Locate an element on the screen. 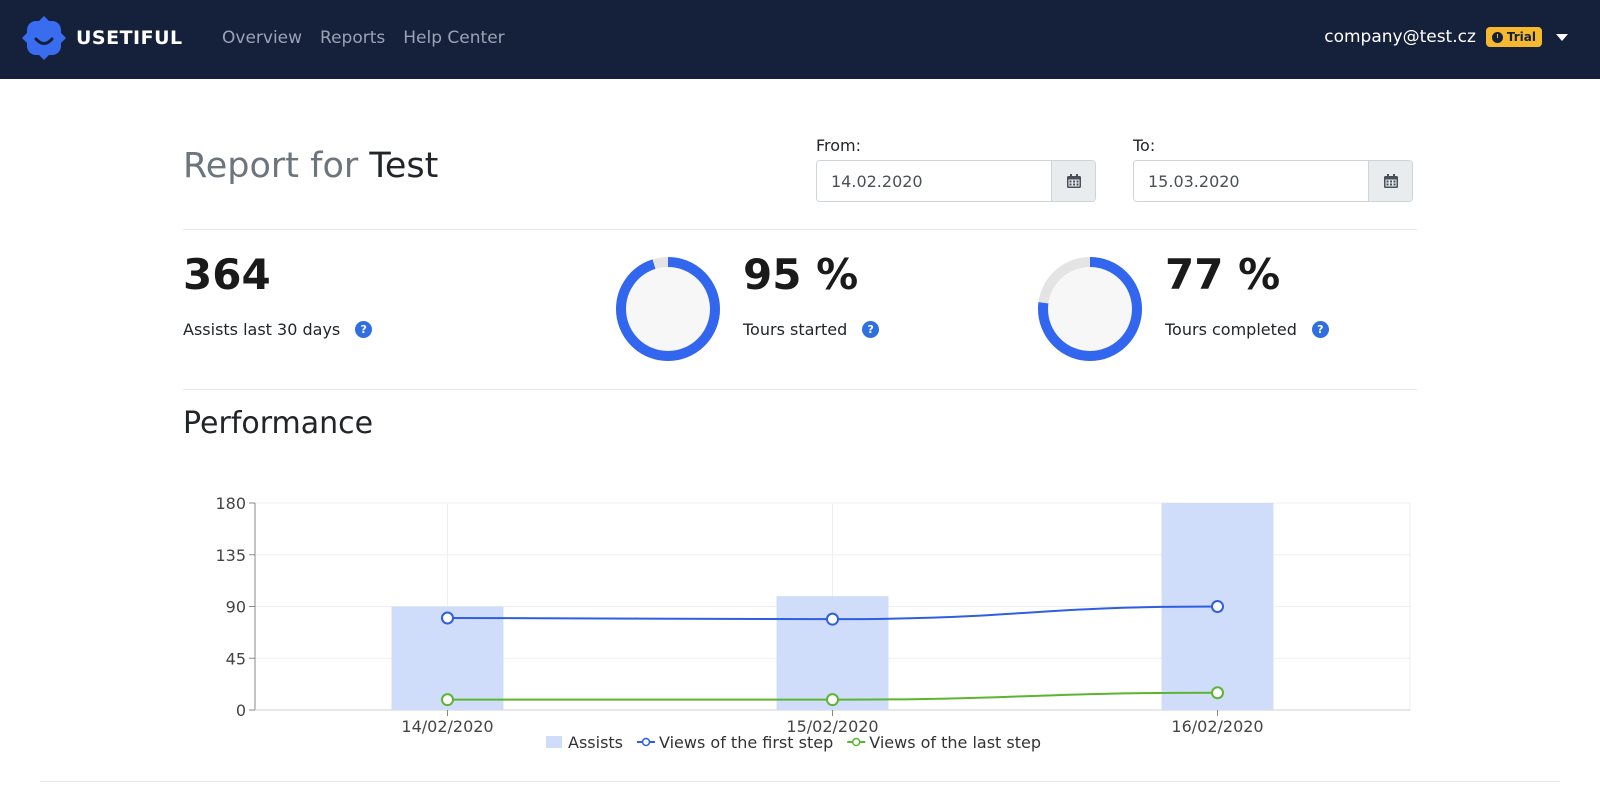 The height and width of the screenshot is (790, 1600). nav-reports: Reports is located at coordinates (353, 38).